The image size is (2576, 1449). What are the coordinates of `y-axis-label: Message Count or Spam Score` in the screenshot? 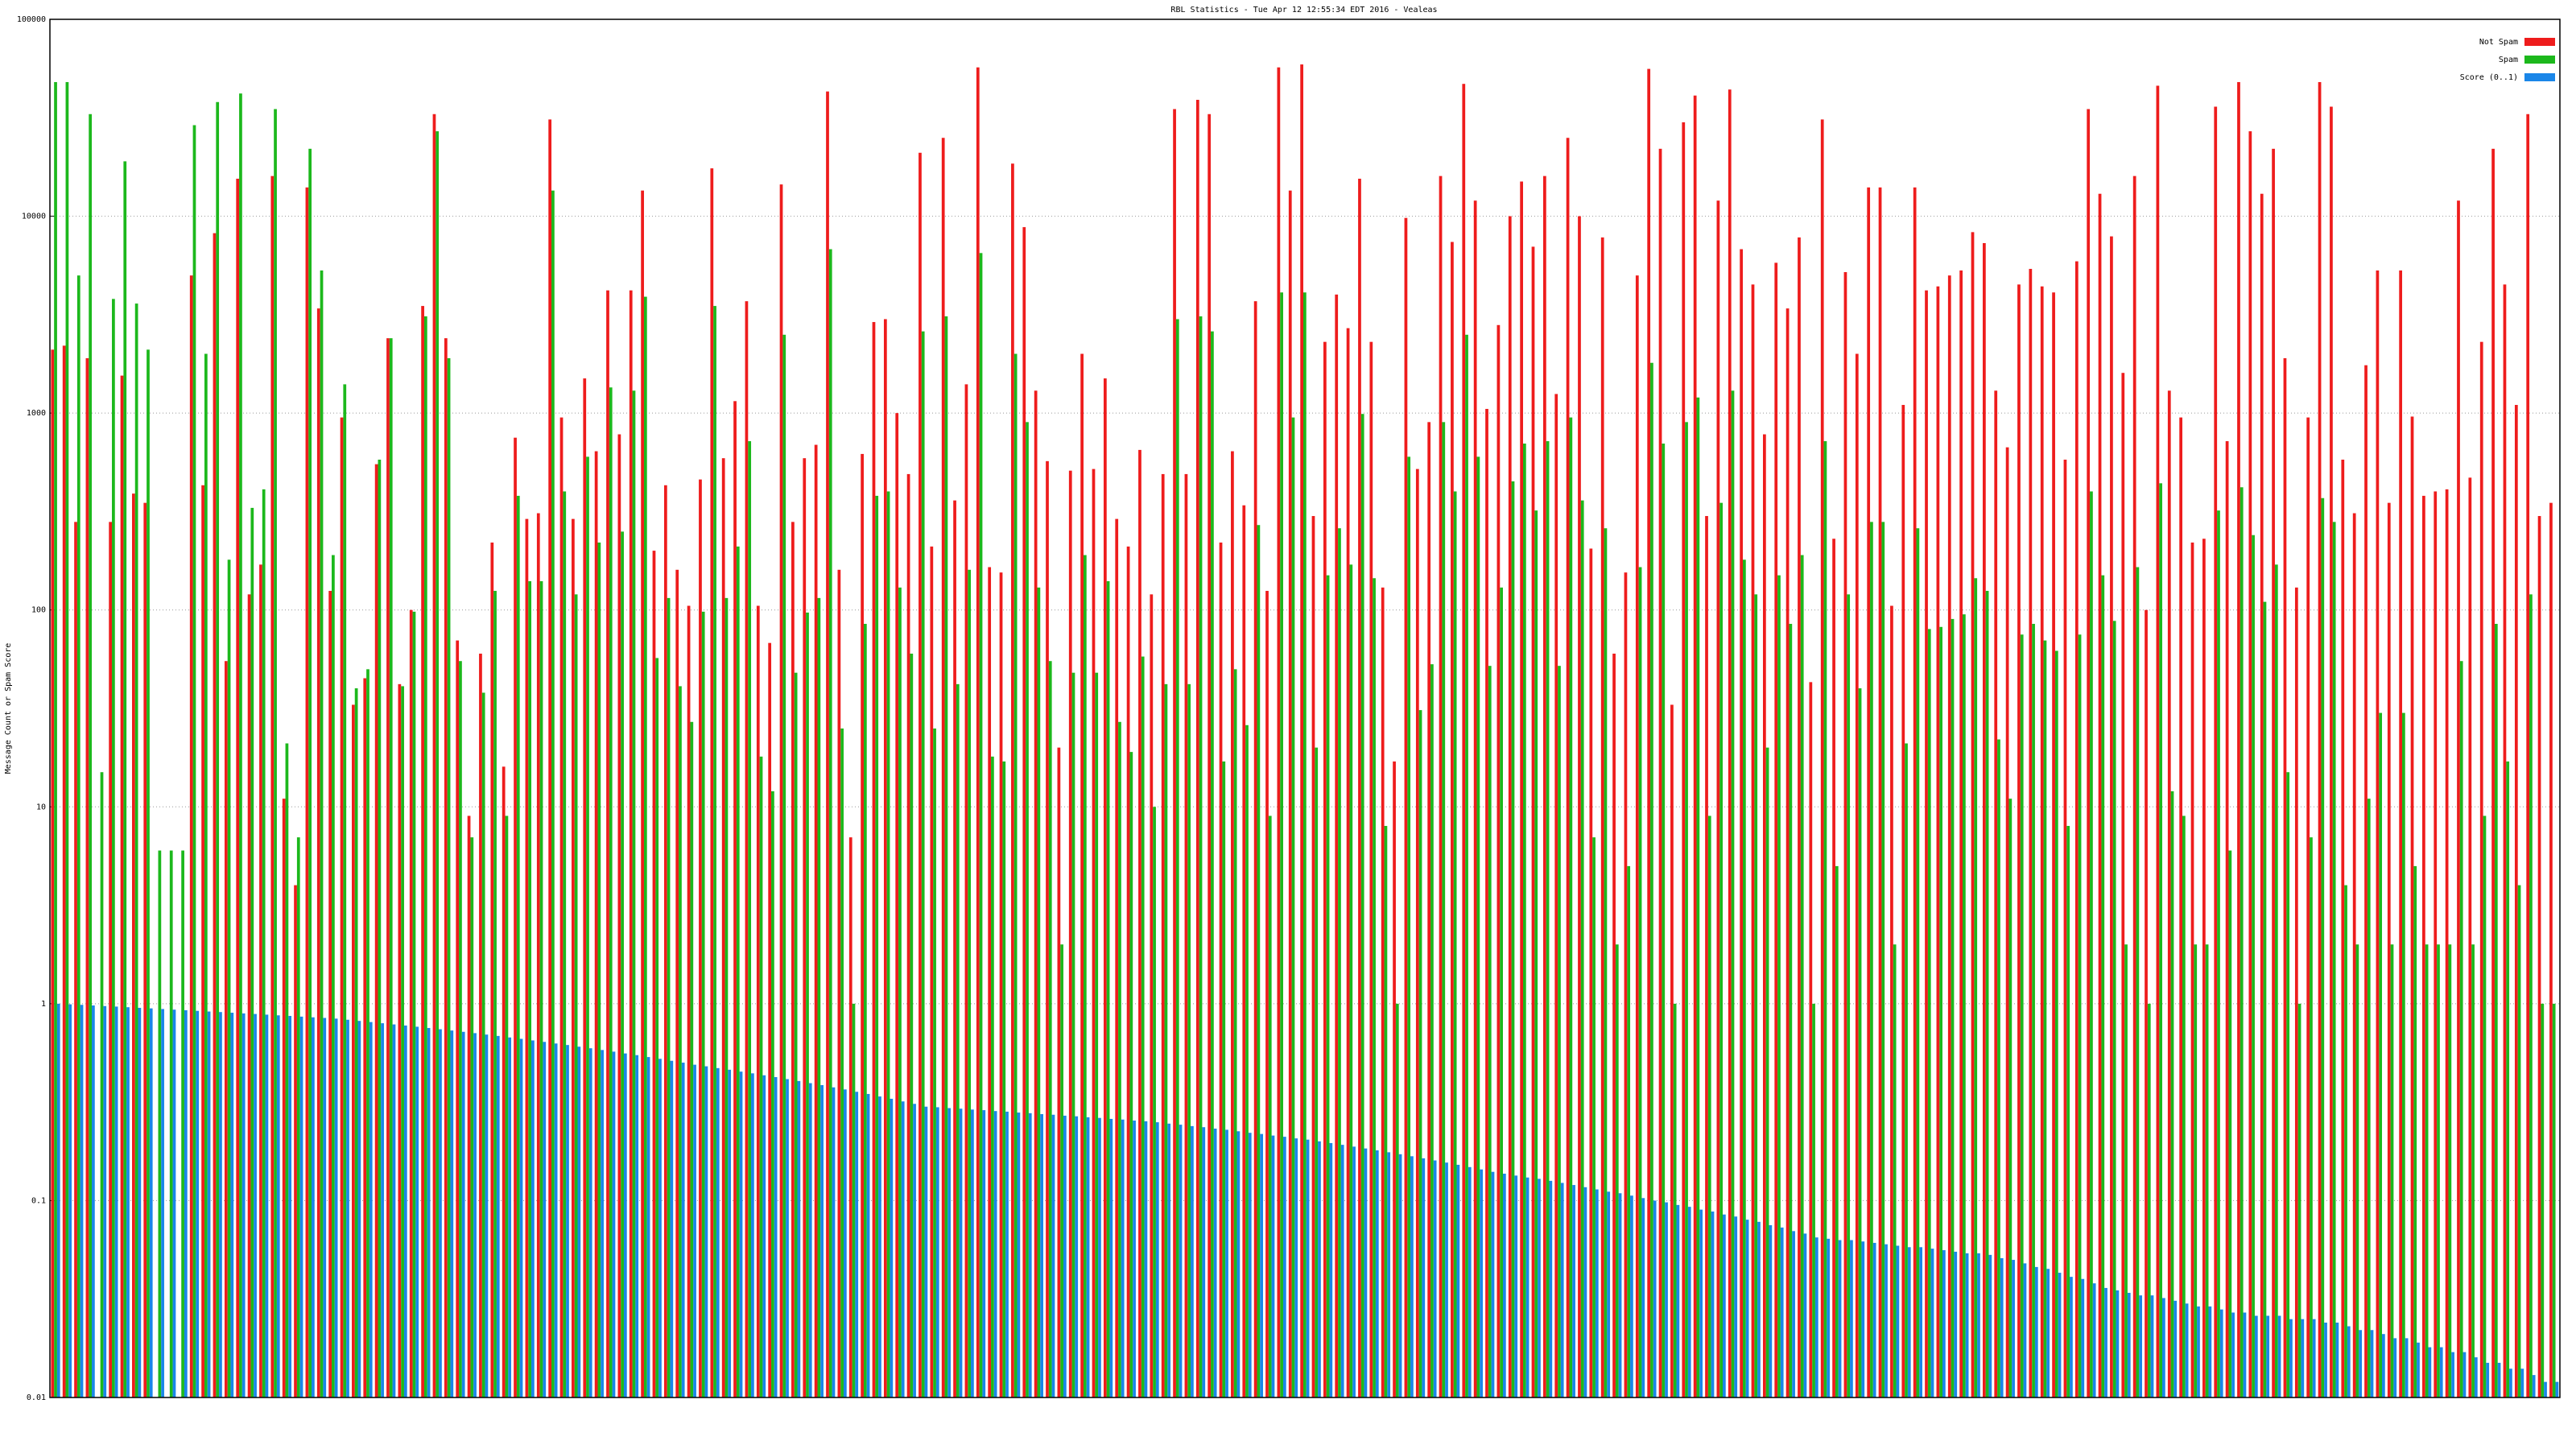 It's located at (8, 708).